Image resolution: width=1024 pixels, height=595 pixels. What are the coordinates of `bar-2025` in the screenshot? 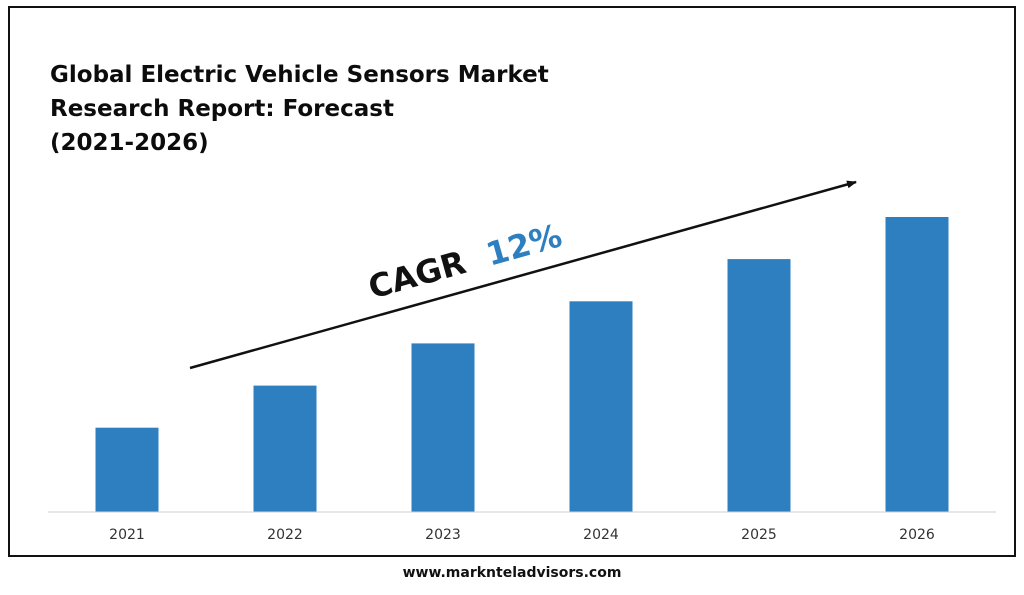 It's located at (759, 385).